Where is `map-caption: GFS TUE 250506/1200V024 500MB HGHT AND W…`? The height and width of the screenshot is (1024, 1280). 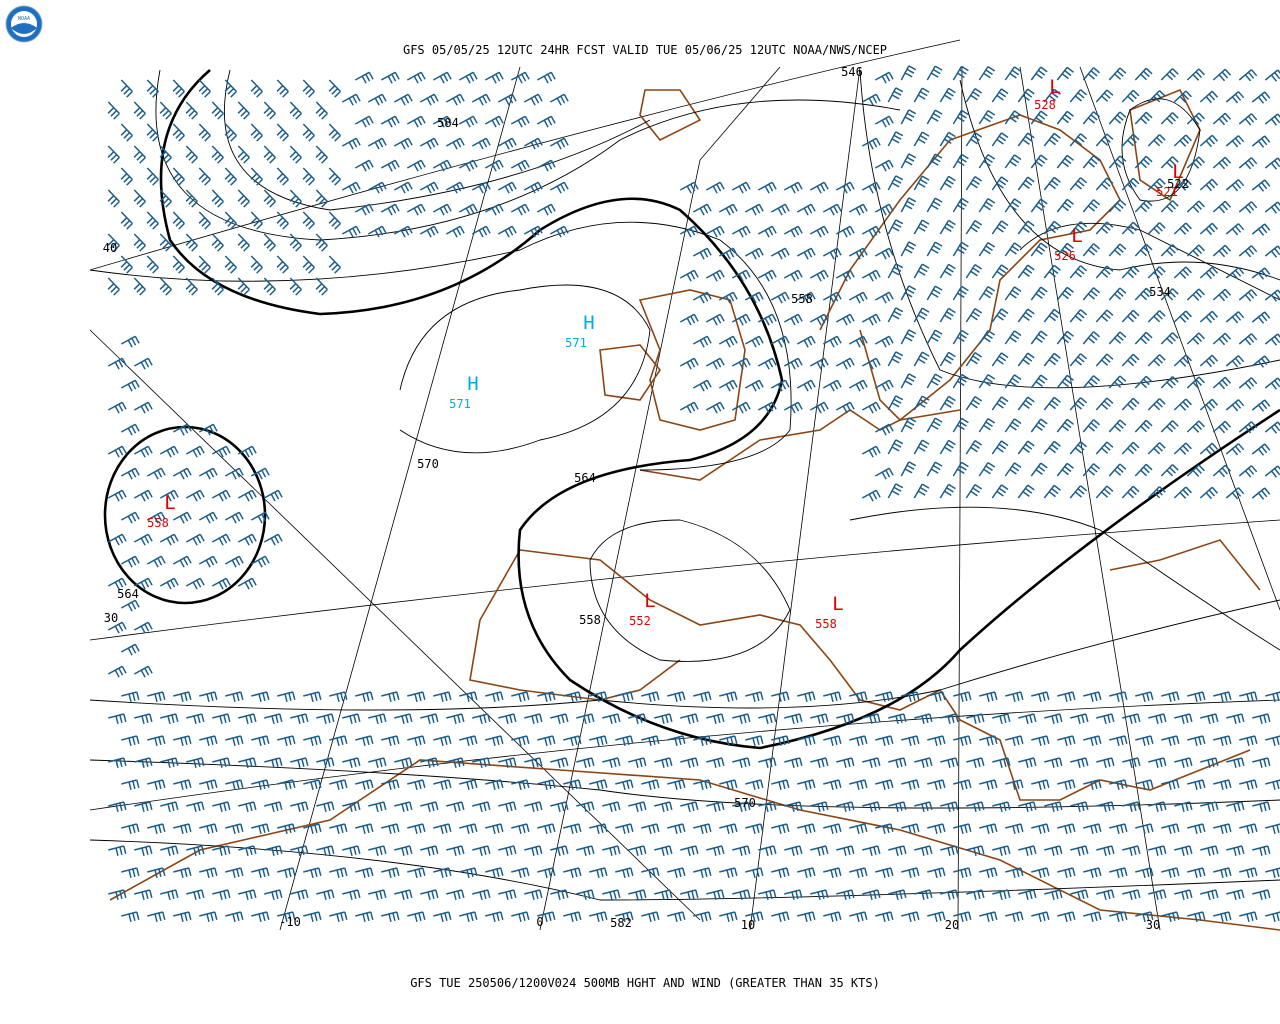
map-caption: GFS TUE 250506/1200V024 500MB HGHT AND W… is located at coordinates (645, 983).